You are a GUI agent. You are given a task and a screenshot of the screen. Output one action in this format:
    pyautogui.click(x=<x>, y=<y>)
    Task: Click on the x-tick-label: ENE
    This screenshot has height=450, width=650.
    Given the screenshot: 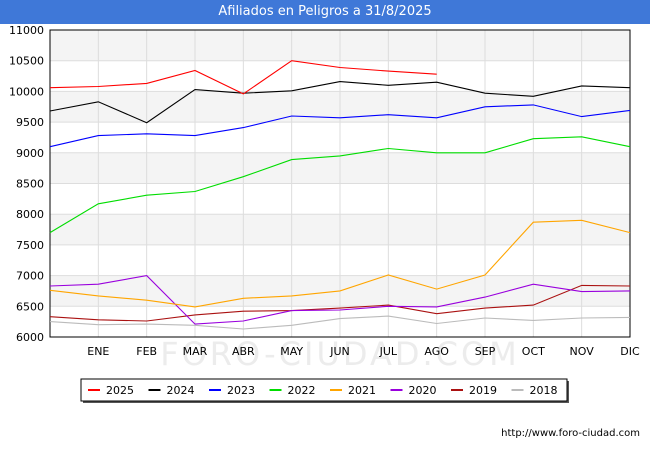 What is the action you would take?
    pyautogui.click(x=98, y=351)
    